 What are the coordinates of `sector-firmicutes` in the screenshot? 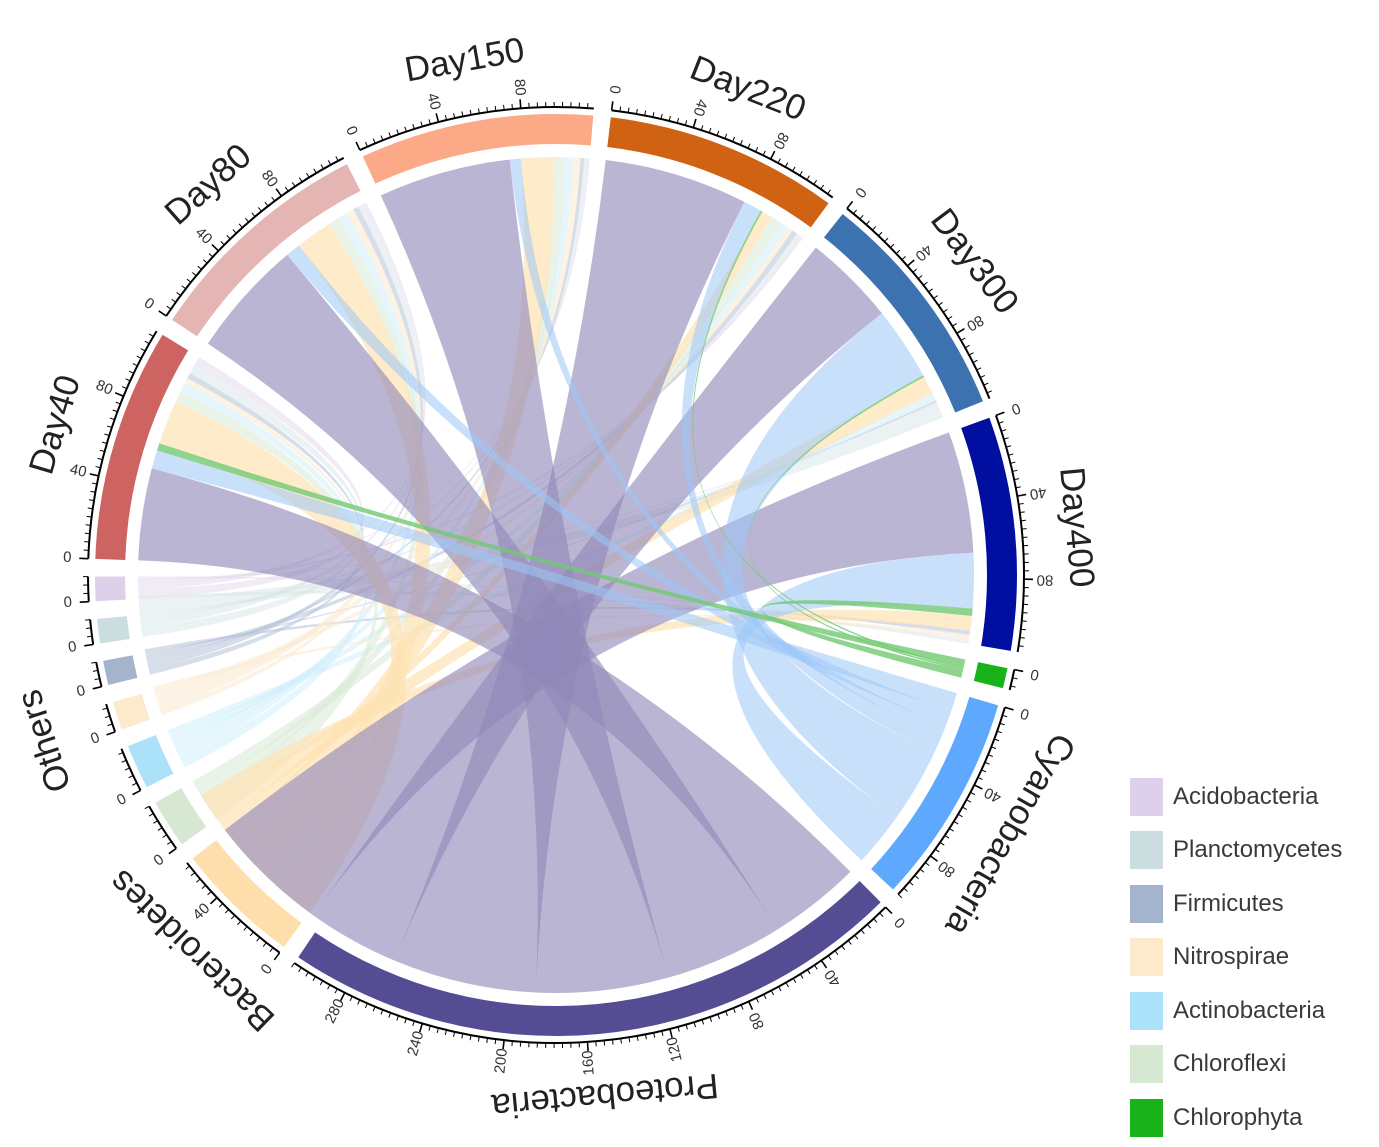 It's located at (120, 670).